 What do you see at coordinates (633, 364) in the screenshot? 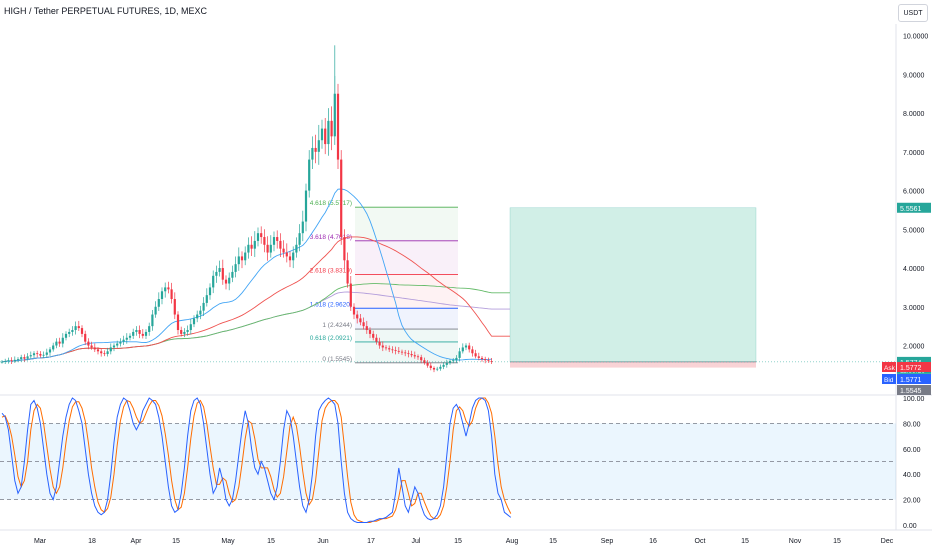
I see `long-position-loss-zone` at bounding box center [633, 364].